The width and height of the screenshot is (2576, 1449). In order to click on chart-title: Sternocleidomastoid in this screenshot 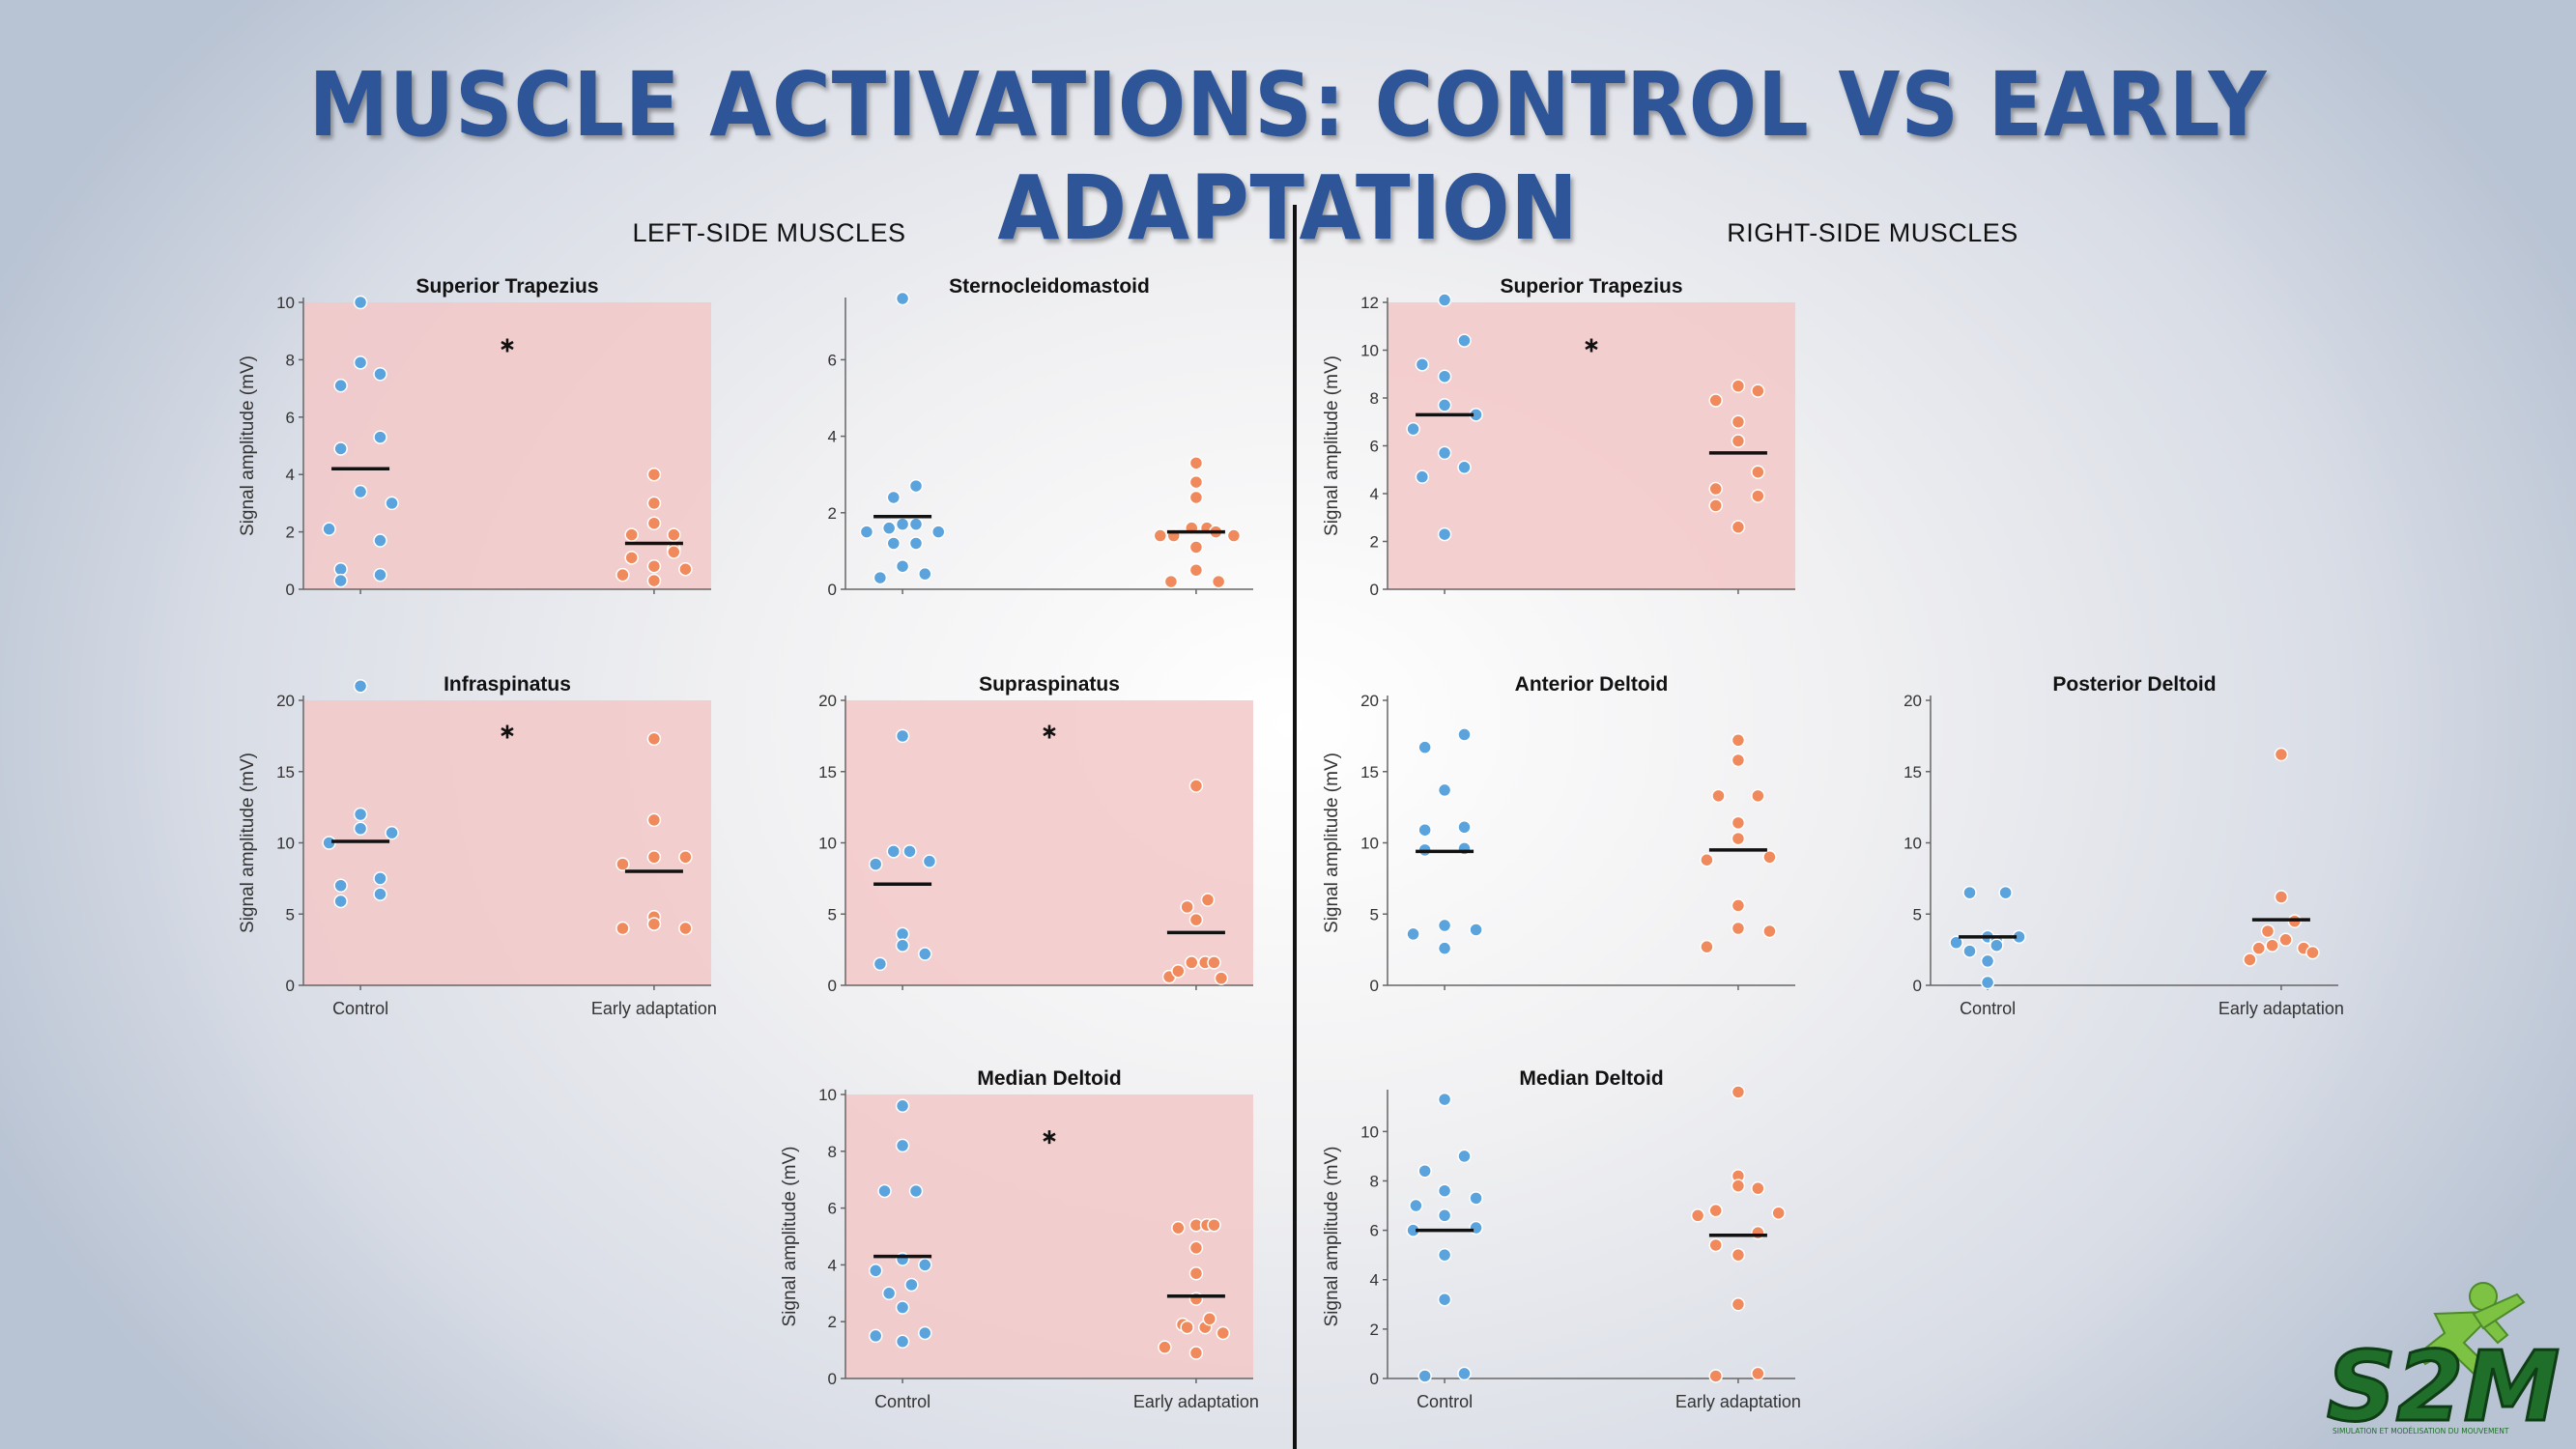, I will do `click(1050, 286)`.